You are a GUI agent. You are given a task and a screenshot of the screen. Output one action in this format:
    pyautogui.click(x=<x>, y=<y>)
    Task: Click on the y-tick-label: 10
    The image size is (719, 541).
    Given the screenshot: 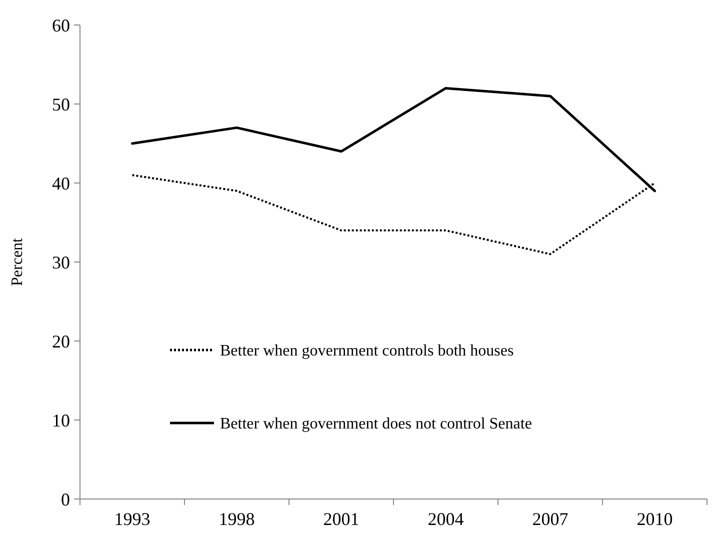 What is the action you would take?
    pyautogui.click(x=61, y=420)
    